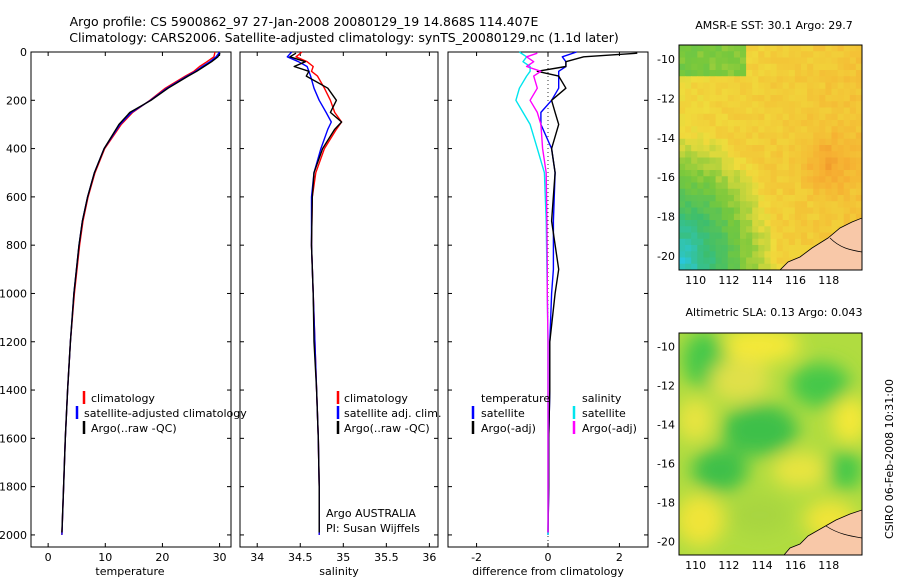 This screenshot has width=900, height=580. What do you see at coordinates (666, 347) in the screenshot?
I see `map-y-tick-label: -10` at bounding box center [666, 347].